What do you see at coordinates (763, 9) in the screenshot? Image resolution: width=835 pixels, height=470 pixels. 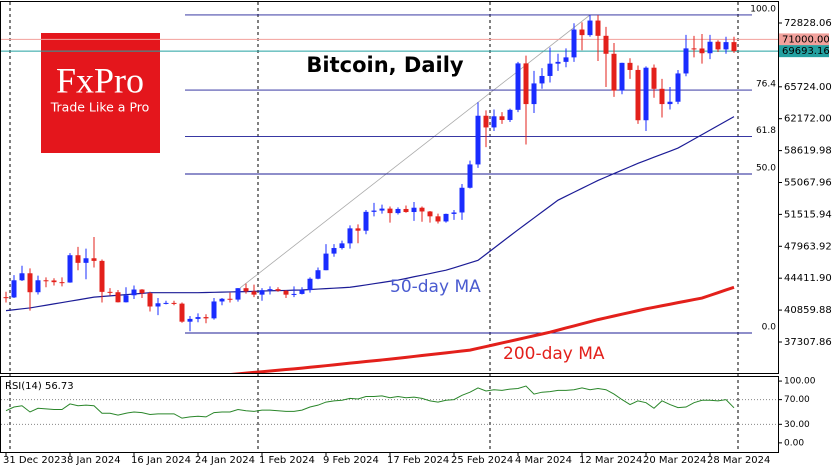 I see `fib-label: 100.0` at bounding box center [763, 9].